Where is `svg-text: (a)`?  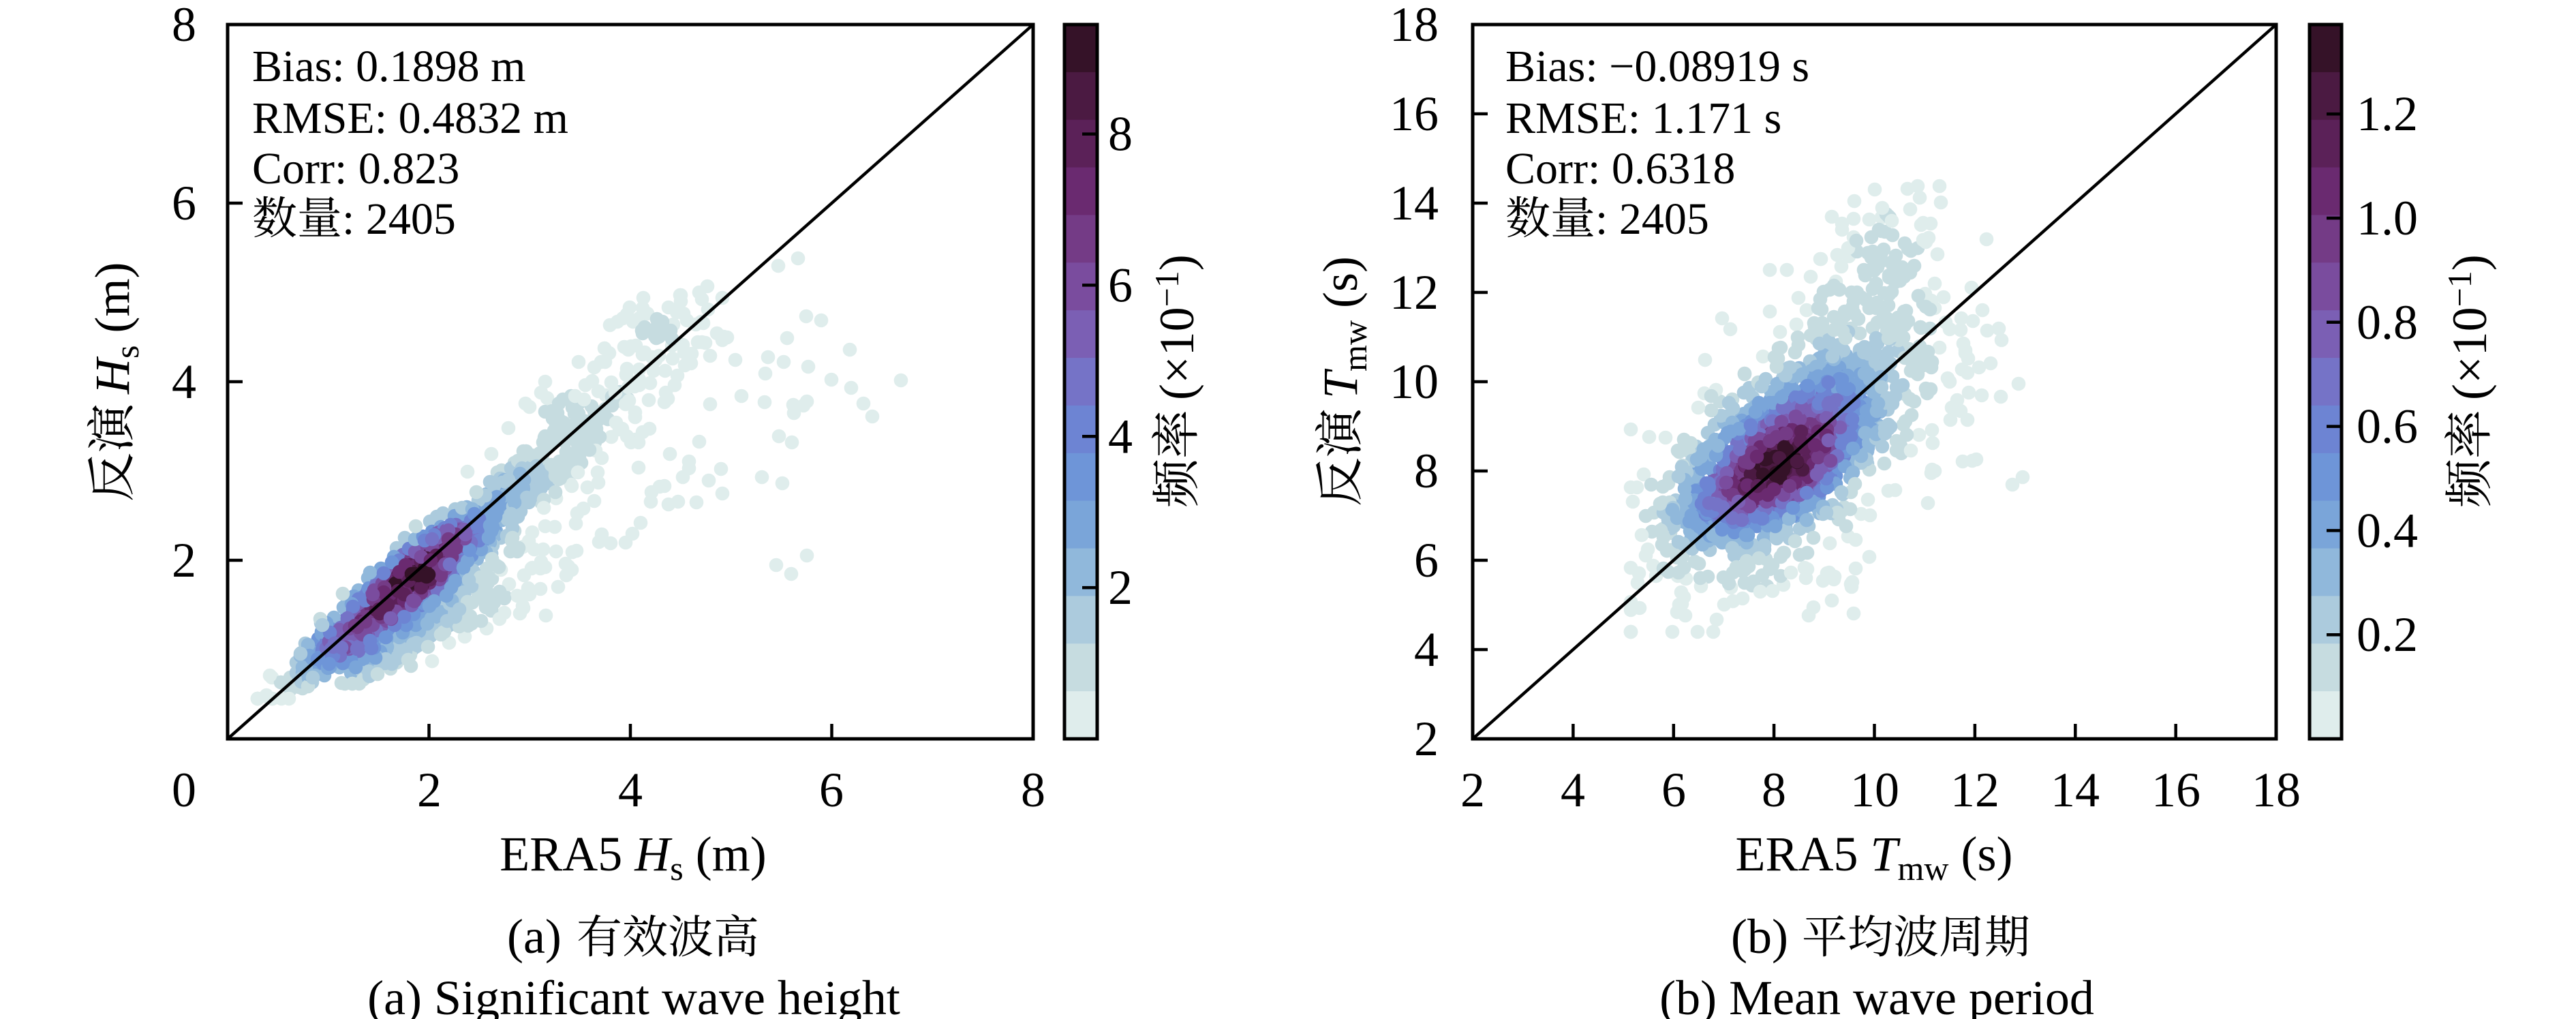 svg-text: (a) is located at coordinates (534, 936).